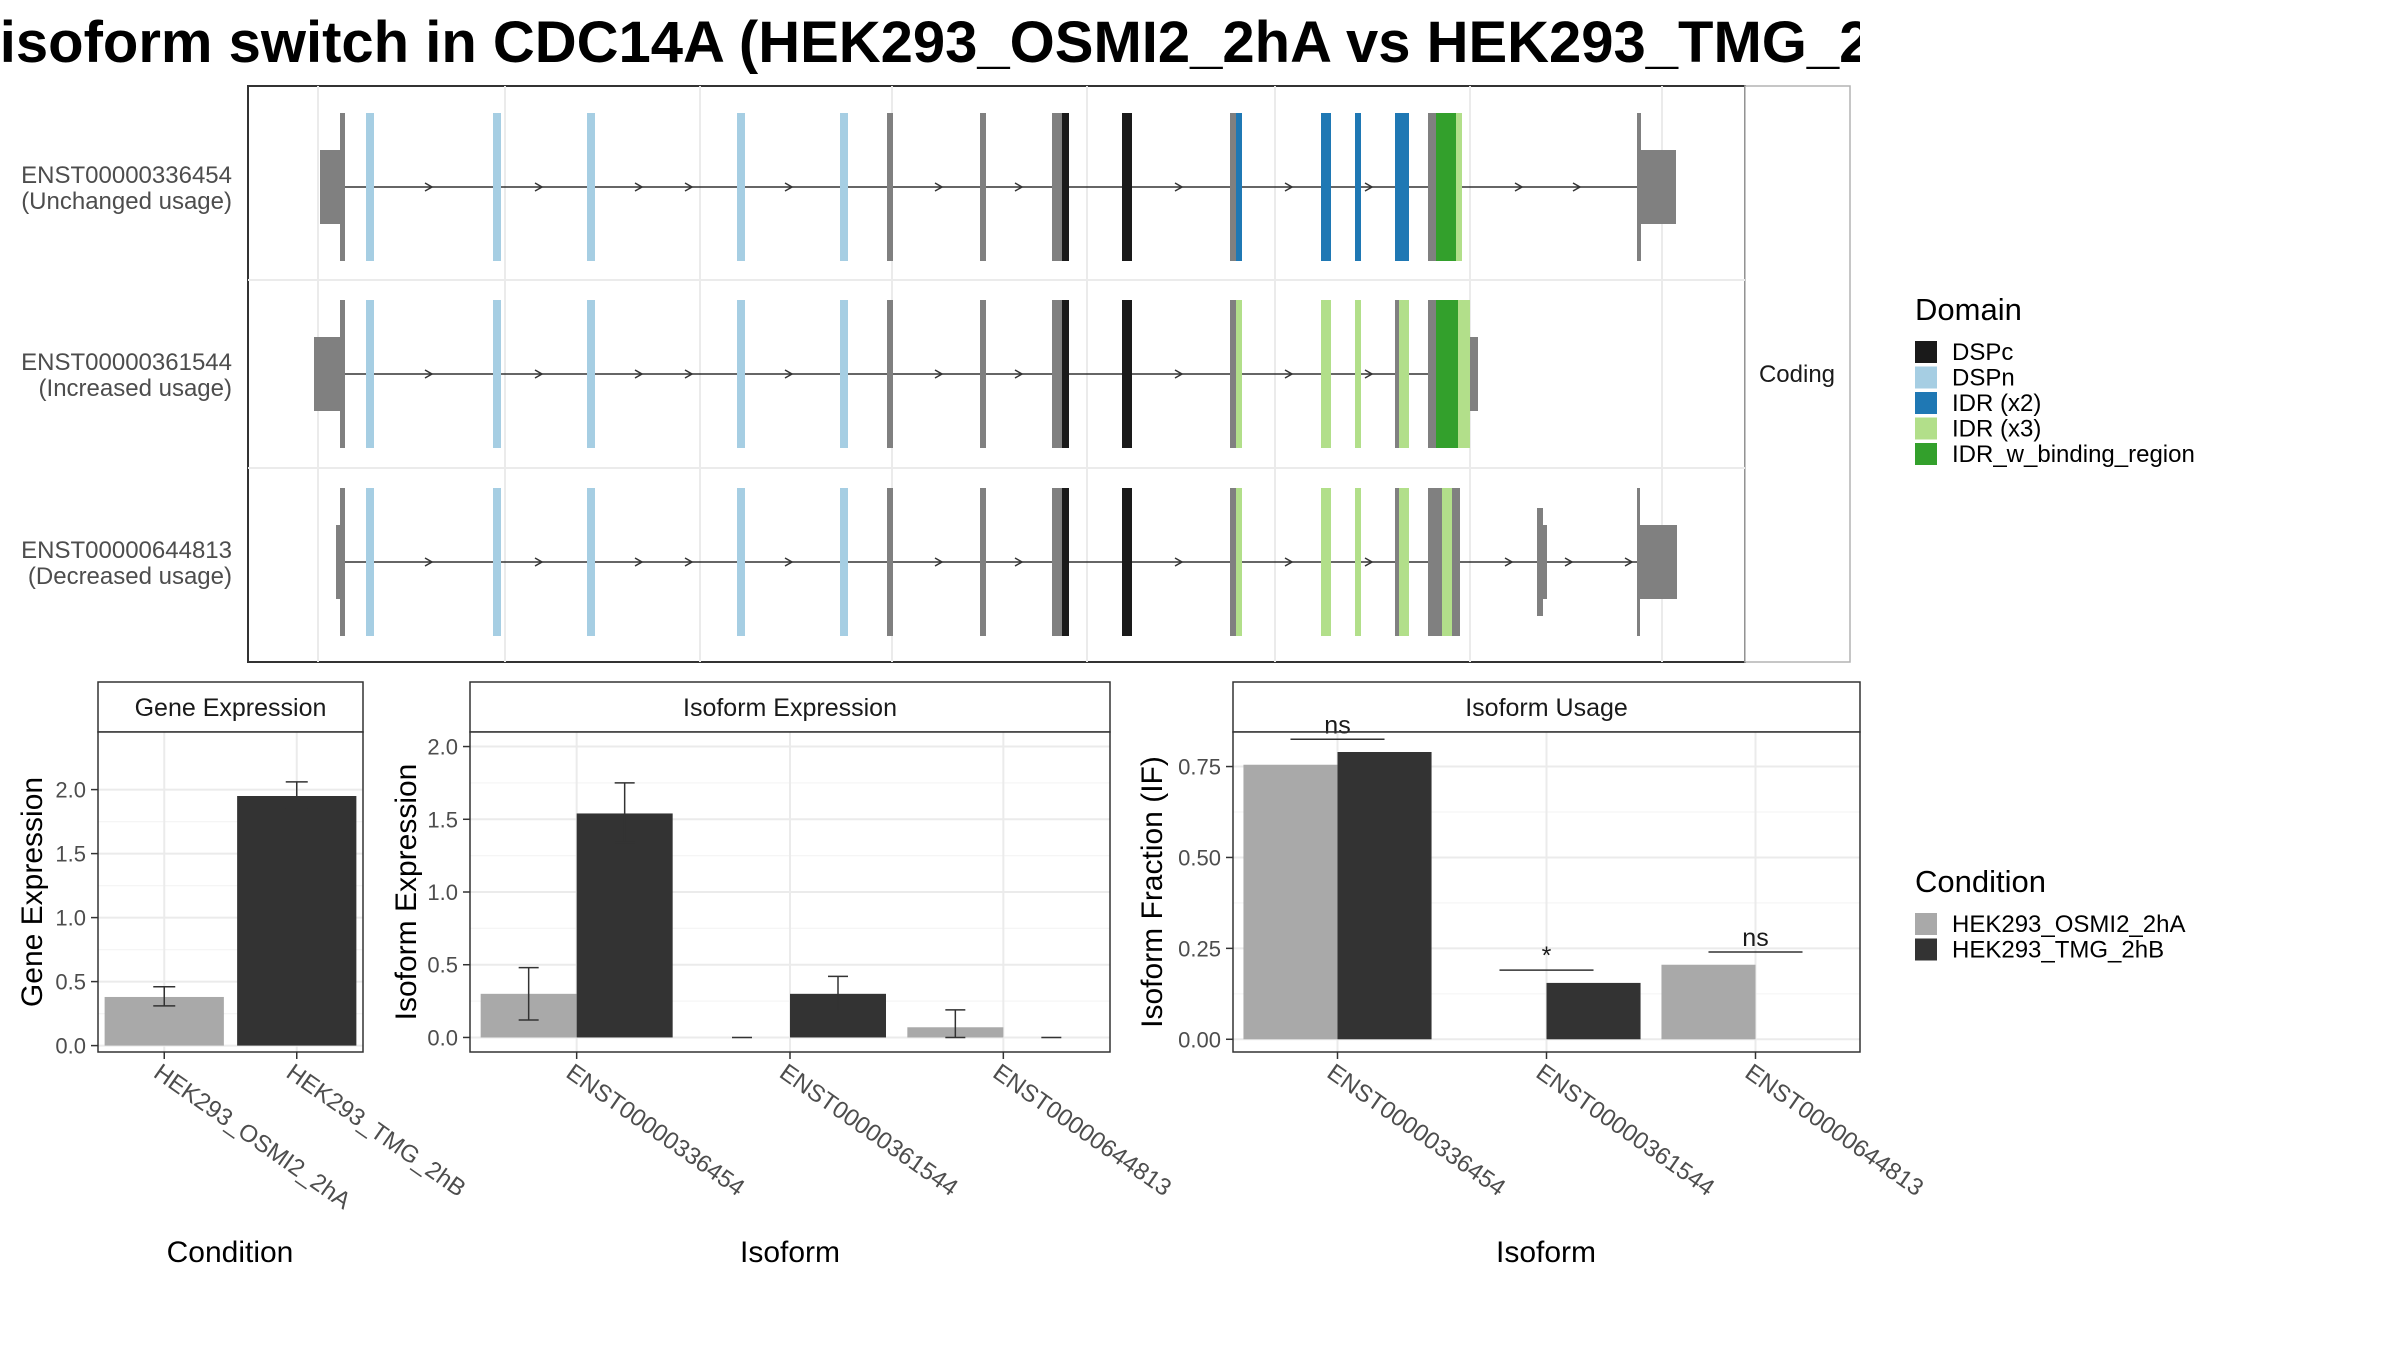 The width and height of the screenshot is (2400, 1350). Describe the element at coordinates (1152, 892) in the screenshot. I see `y-axis-title: Isoform Fraction (IF)` at that location.